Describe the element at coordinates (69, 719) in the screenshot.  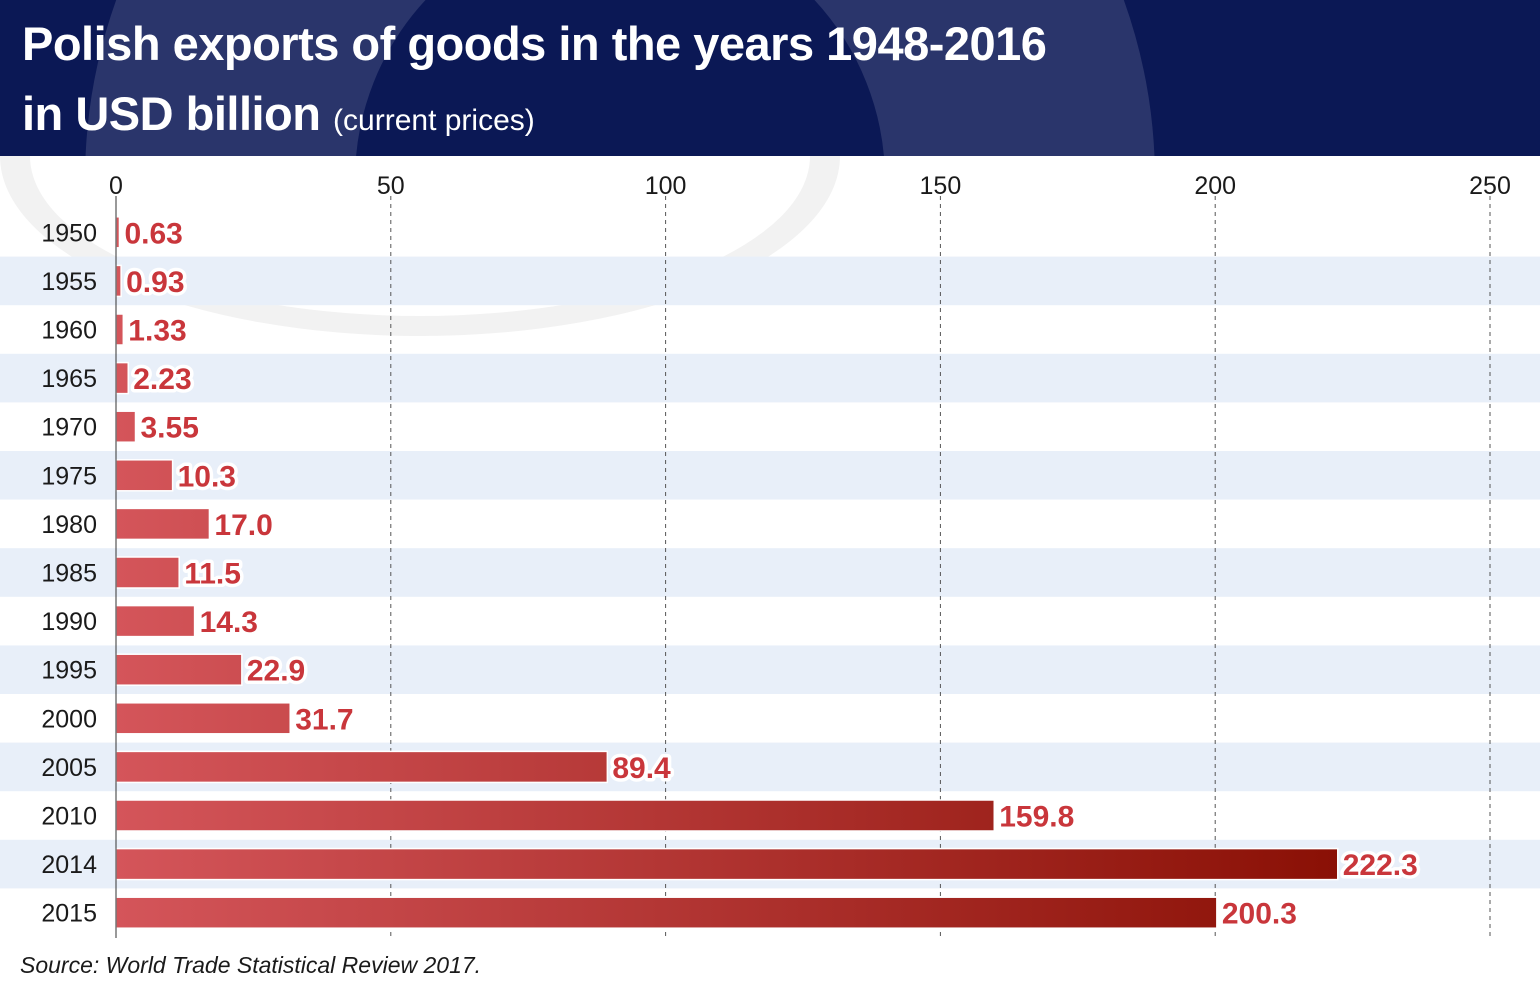
I see `category-label: 2000` at that location.